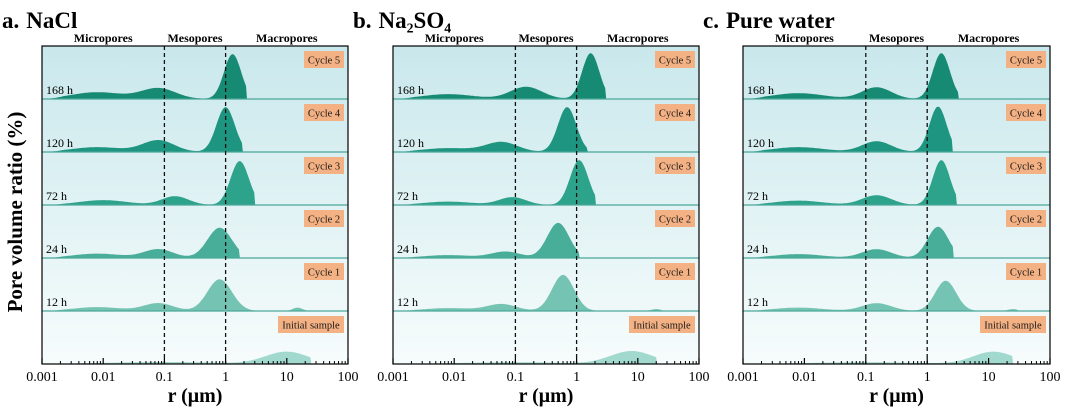  What do you see at coordinates (51, 20) in the screenshot?
I see `panel-name: NaCl` at bounding box center [51, 20].